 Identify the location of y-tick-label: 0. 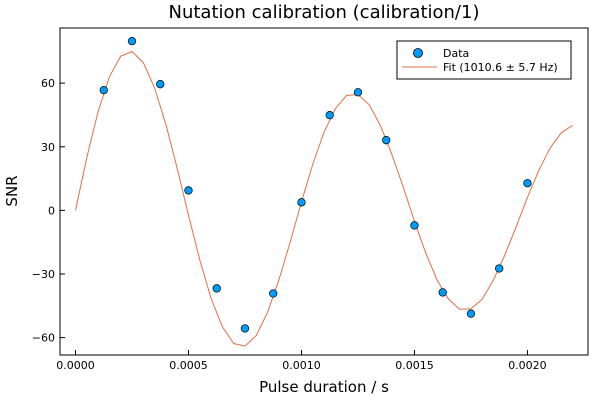
(51, 210).